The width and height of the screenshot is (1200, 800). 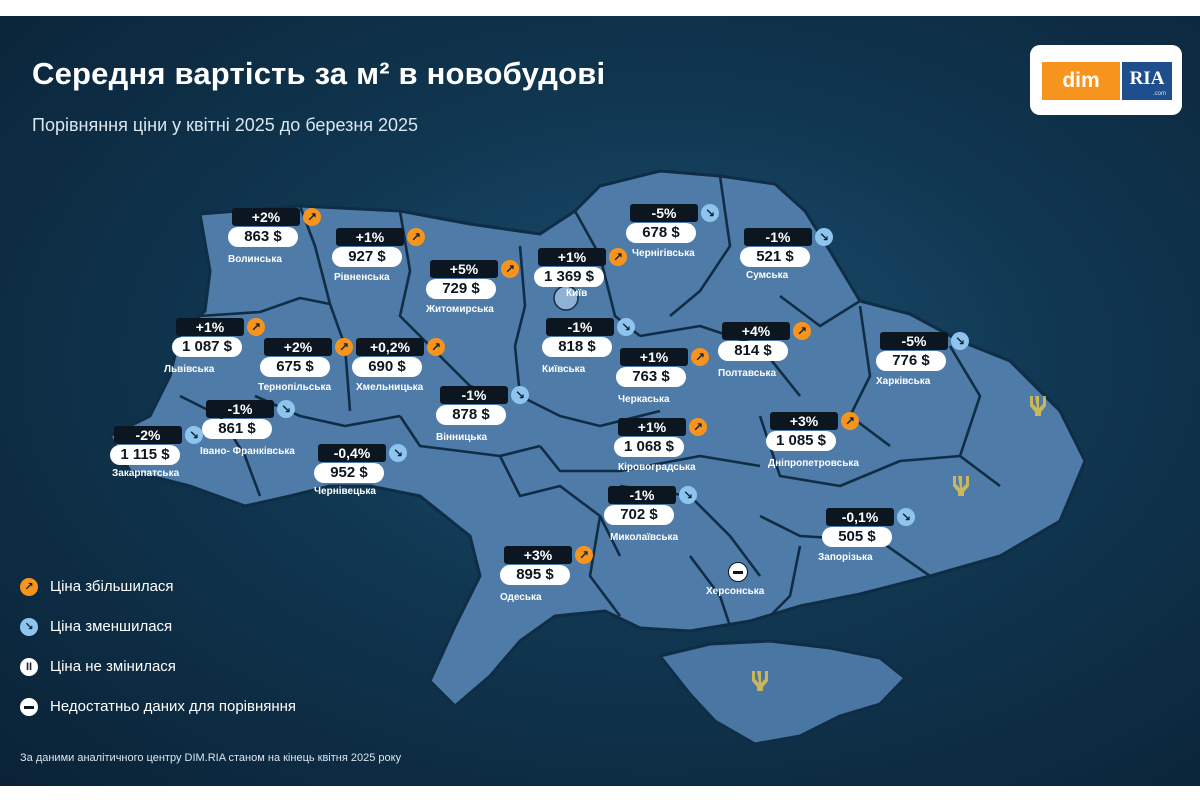 I want to click on region-tag: -2% ↘ 1 115 $, so click(x=160, y=448).